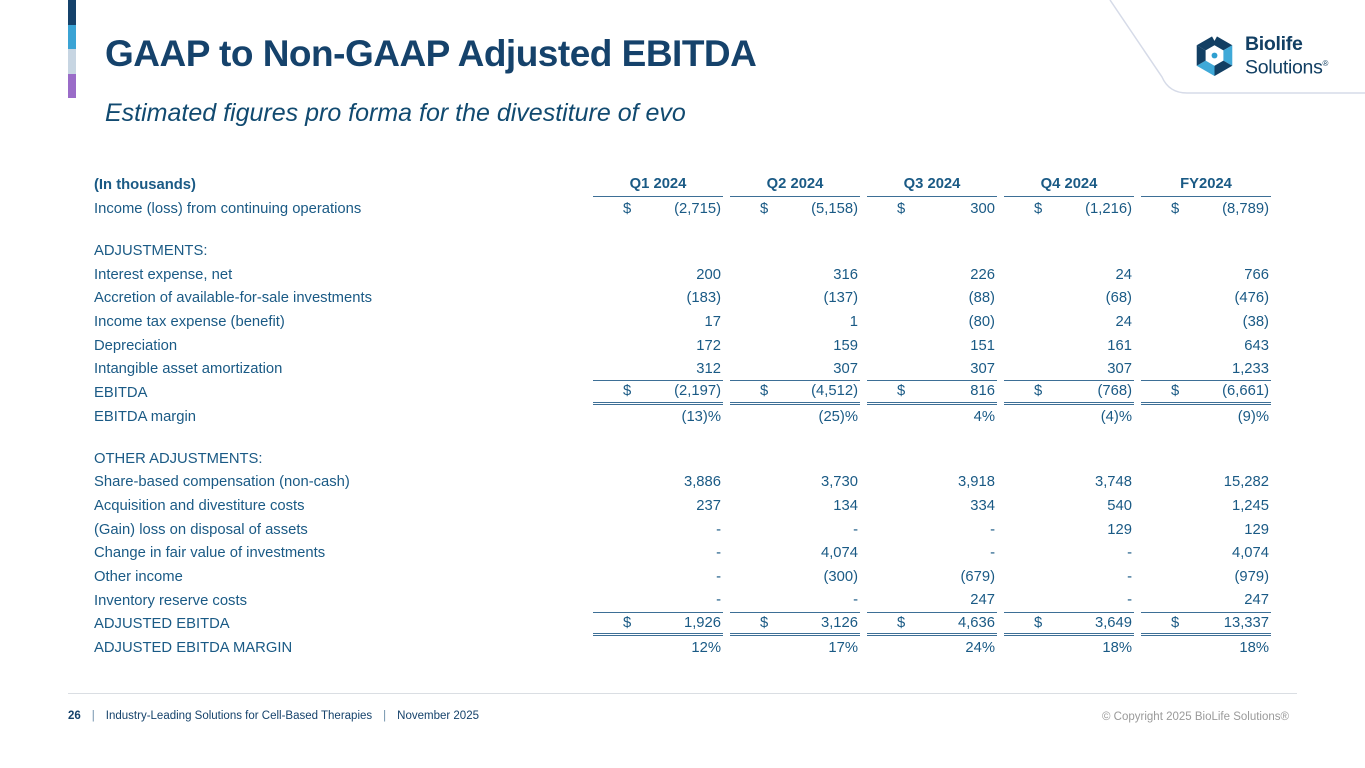 The image size is (1365, 768). What do you see at coordinates (708, 368) in the screenshot?
I see `value-text: 312` at bounding box center [708, 368].